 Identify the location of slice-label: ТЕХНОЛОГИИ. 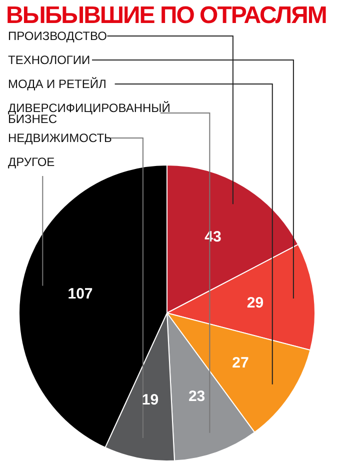
(49, 60).